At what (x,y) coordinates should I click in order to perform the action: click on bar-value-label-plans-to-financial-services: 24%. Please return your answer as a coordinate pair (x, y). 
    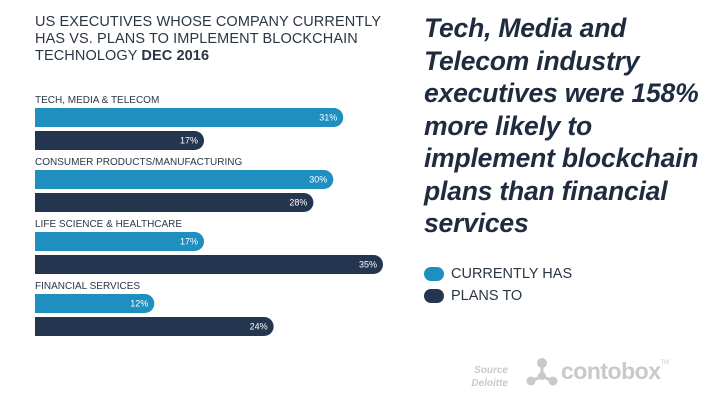
    Looking at the image, I should click on (259, 327).